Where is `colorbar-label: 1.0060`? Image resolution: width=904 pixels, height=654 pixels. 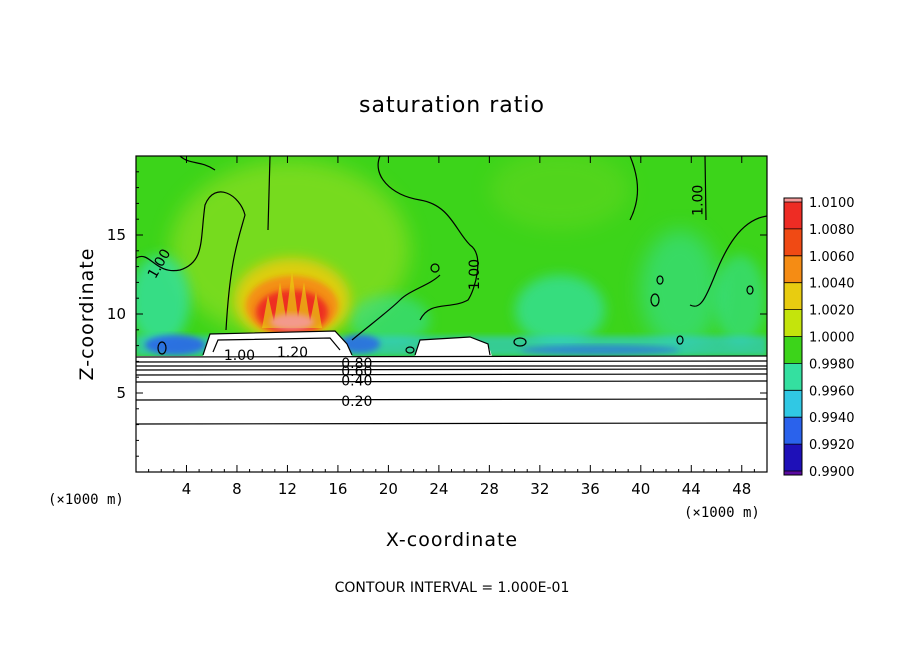 colorbar-label: 1.0060 is located at coordinates (832, 257).